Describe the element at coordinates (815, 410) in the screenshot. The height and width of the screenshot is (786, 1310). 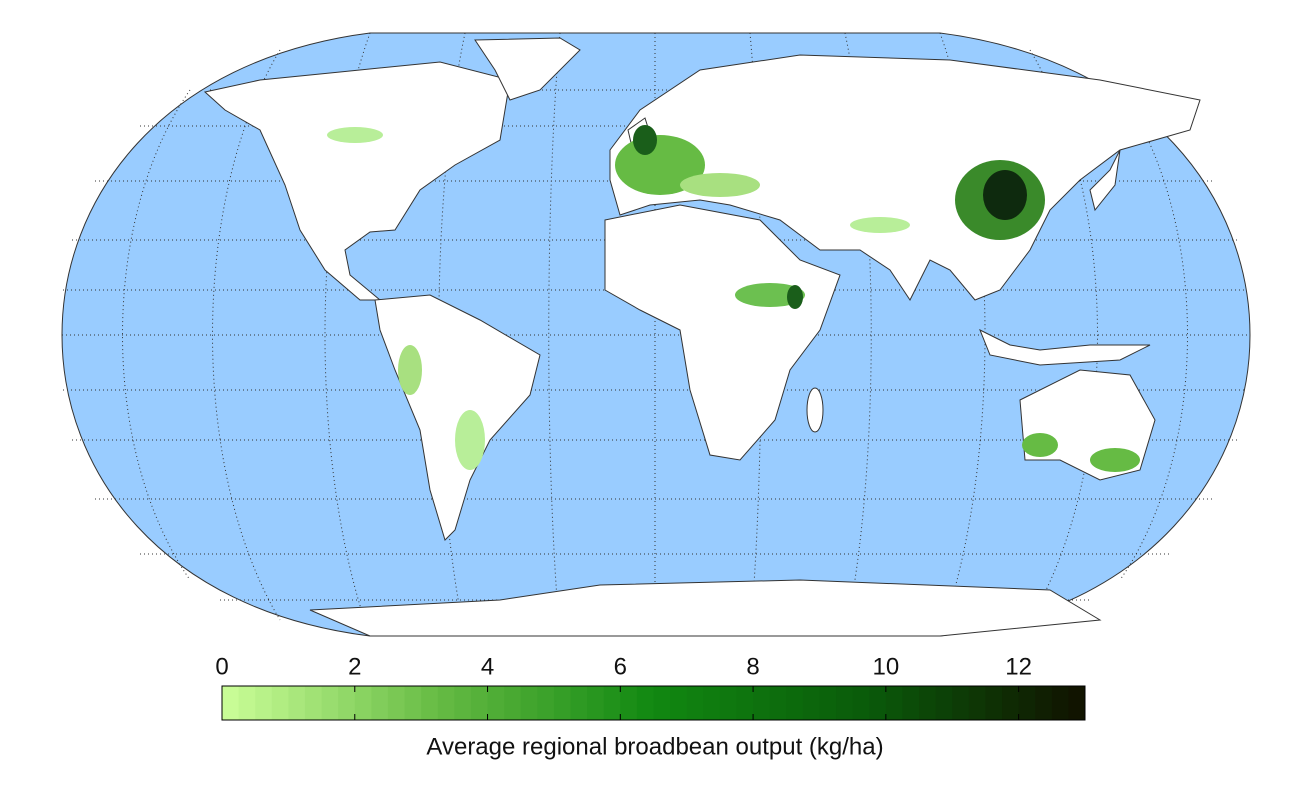
I see `madagascar` at that location.